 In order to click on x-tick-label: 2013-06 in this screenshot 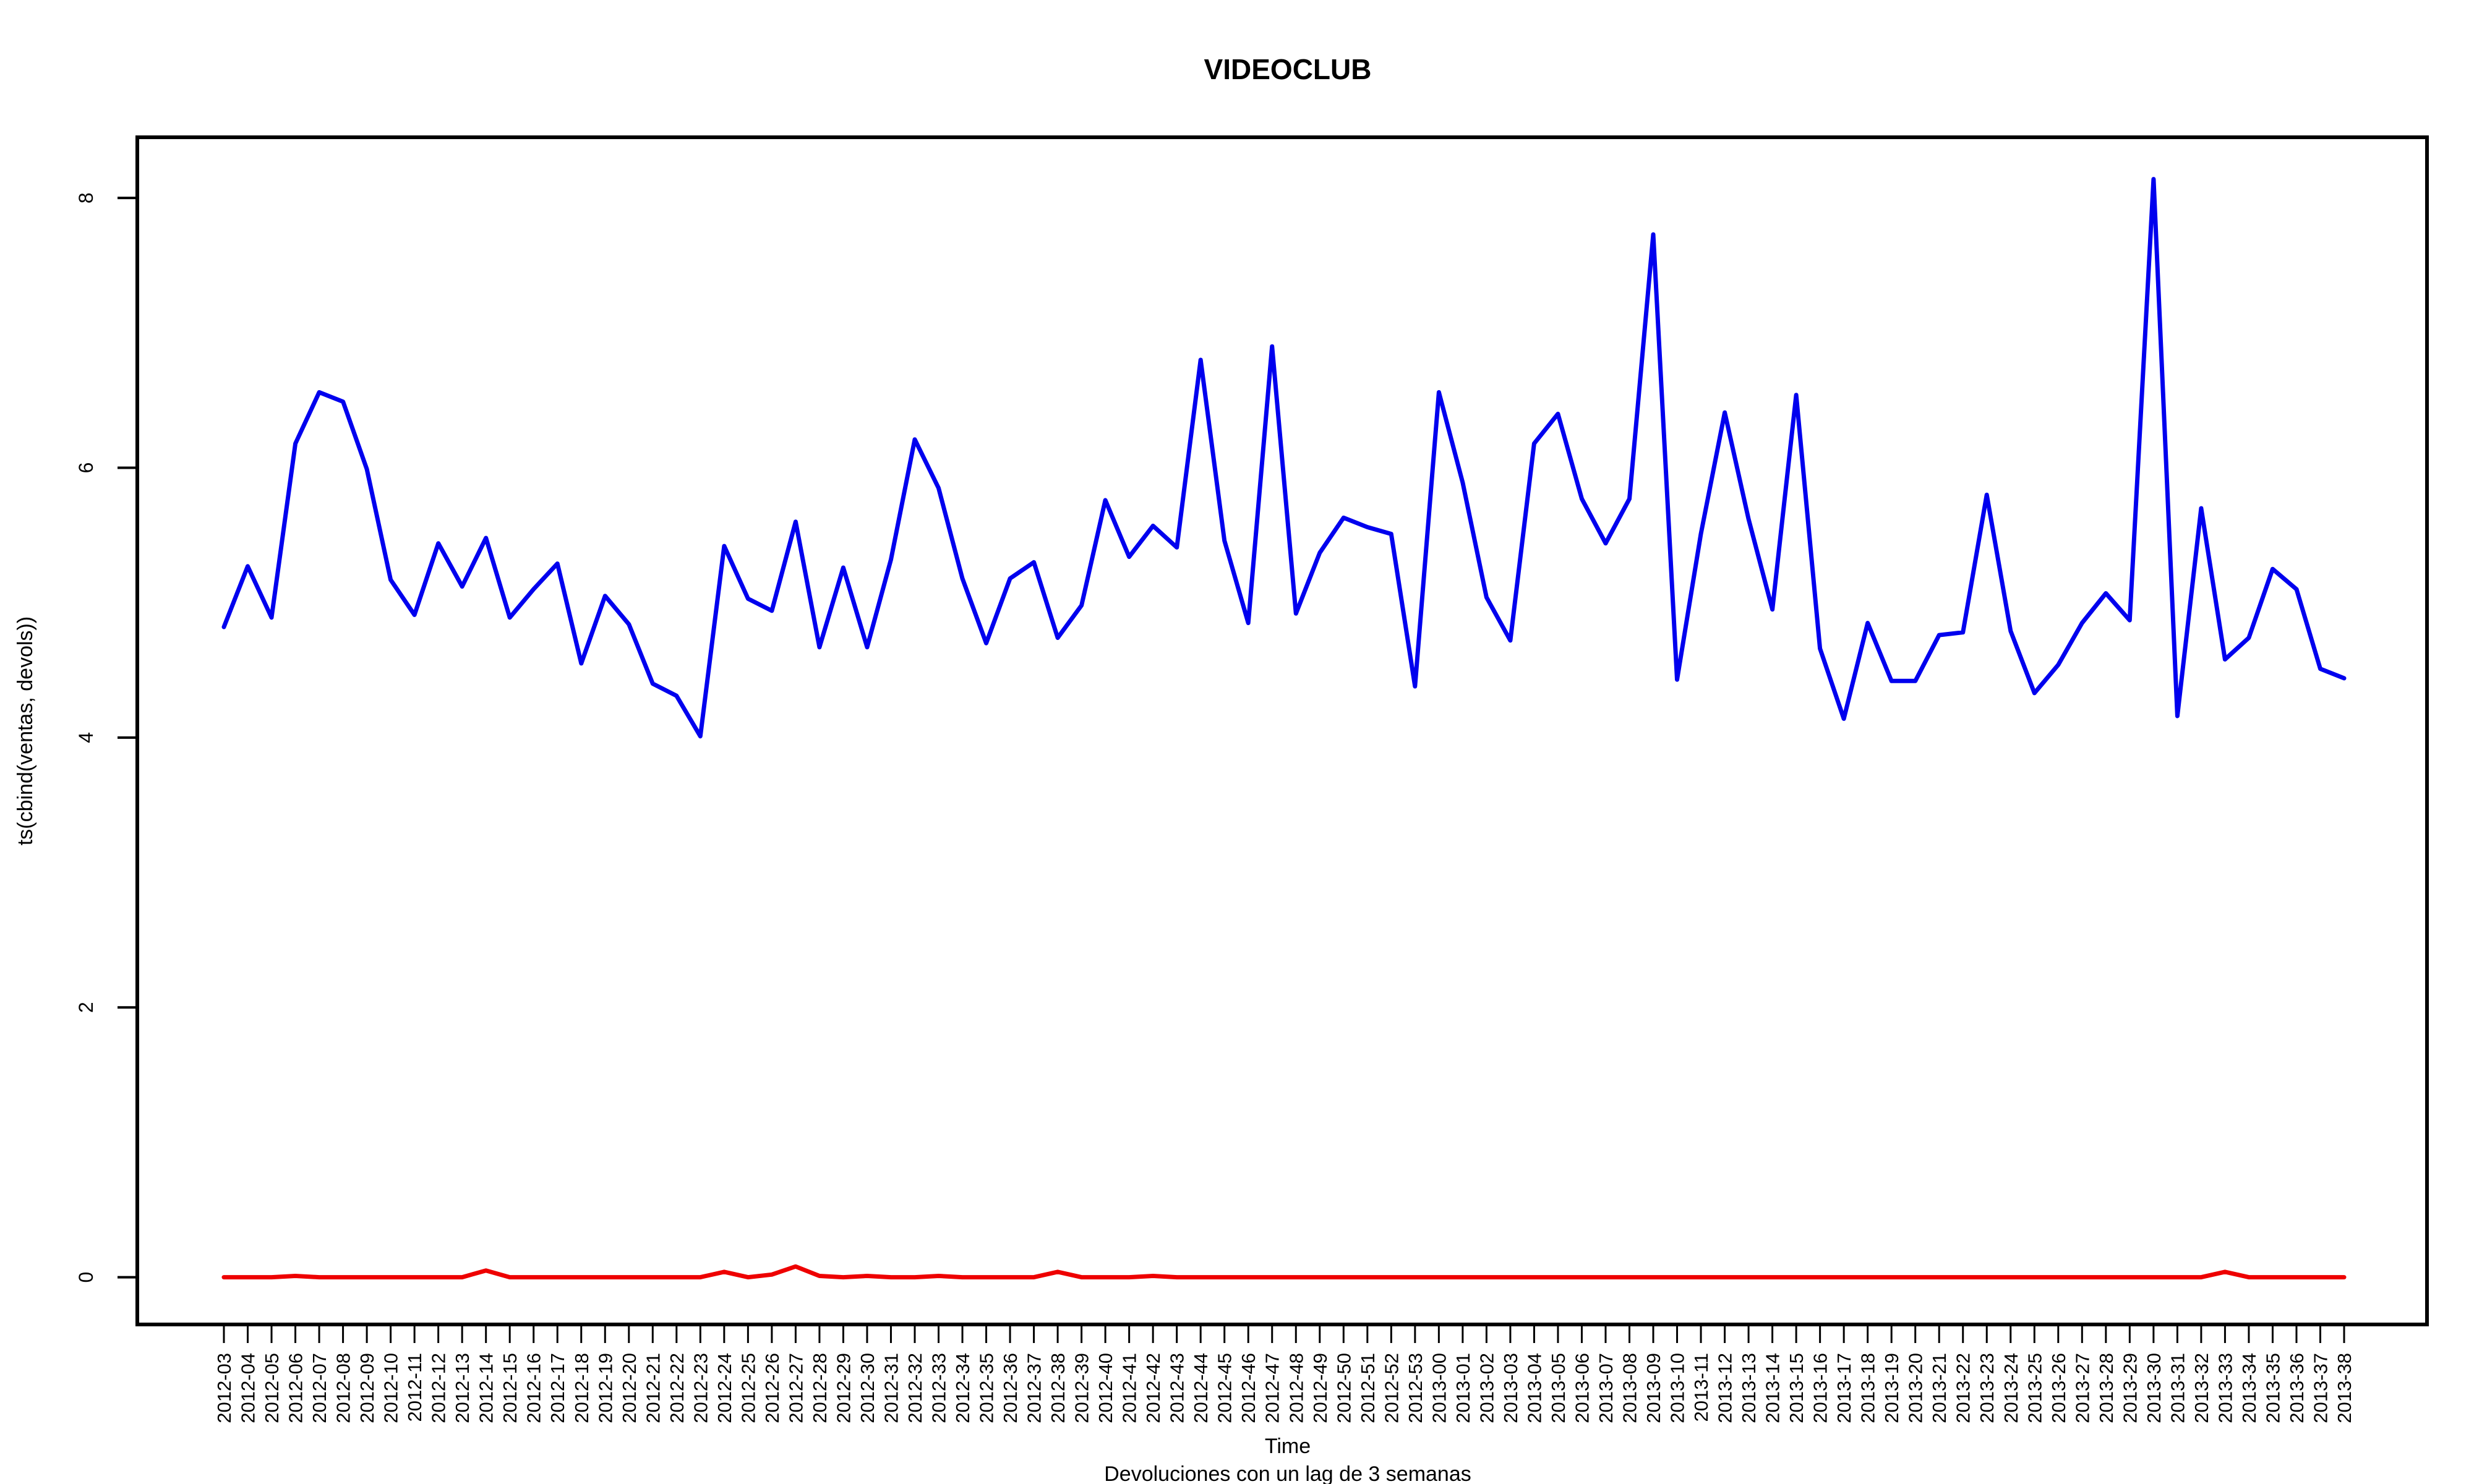, I will do `click(1582, 1388)`.